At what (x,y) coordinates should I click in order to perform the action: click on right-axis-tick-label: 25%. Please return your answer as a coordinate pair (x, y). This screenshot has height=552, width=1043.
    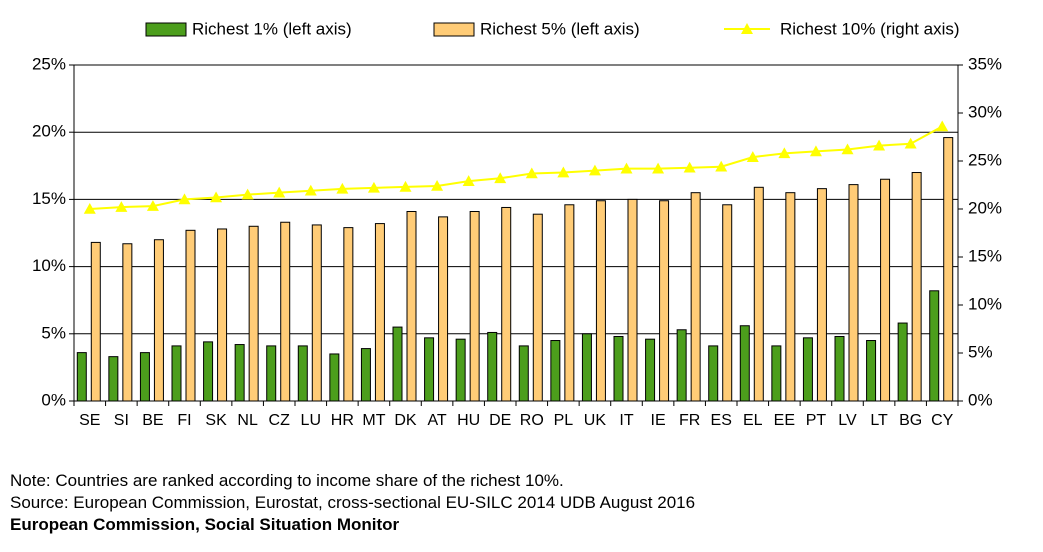
    Looking at the image, I should click on (985, 159).